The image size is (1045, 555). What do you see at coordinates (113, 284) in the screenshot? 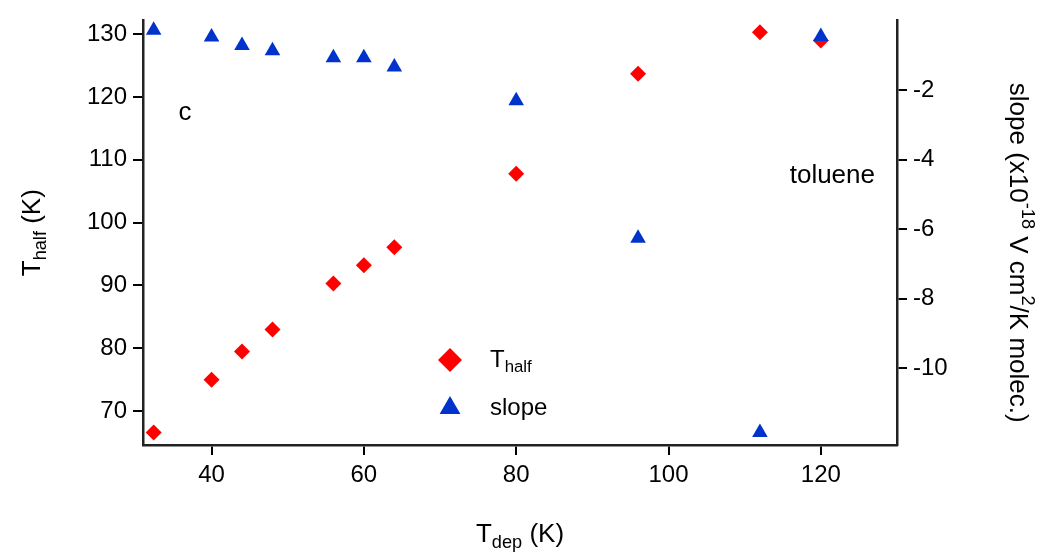
I see `y-tick-label: 90` at bounding box center [113, 284].